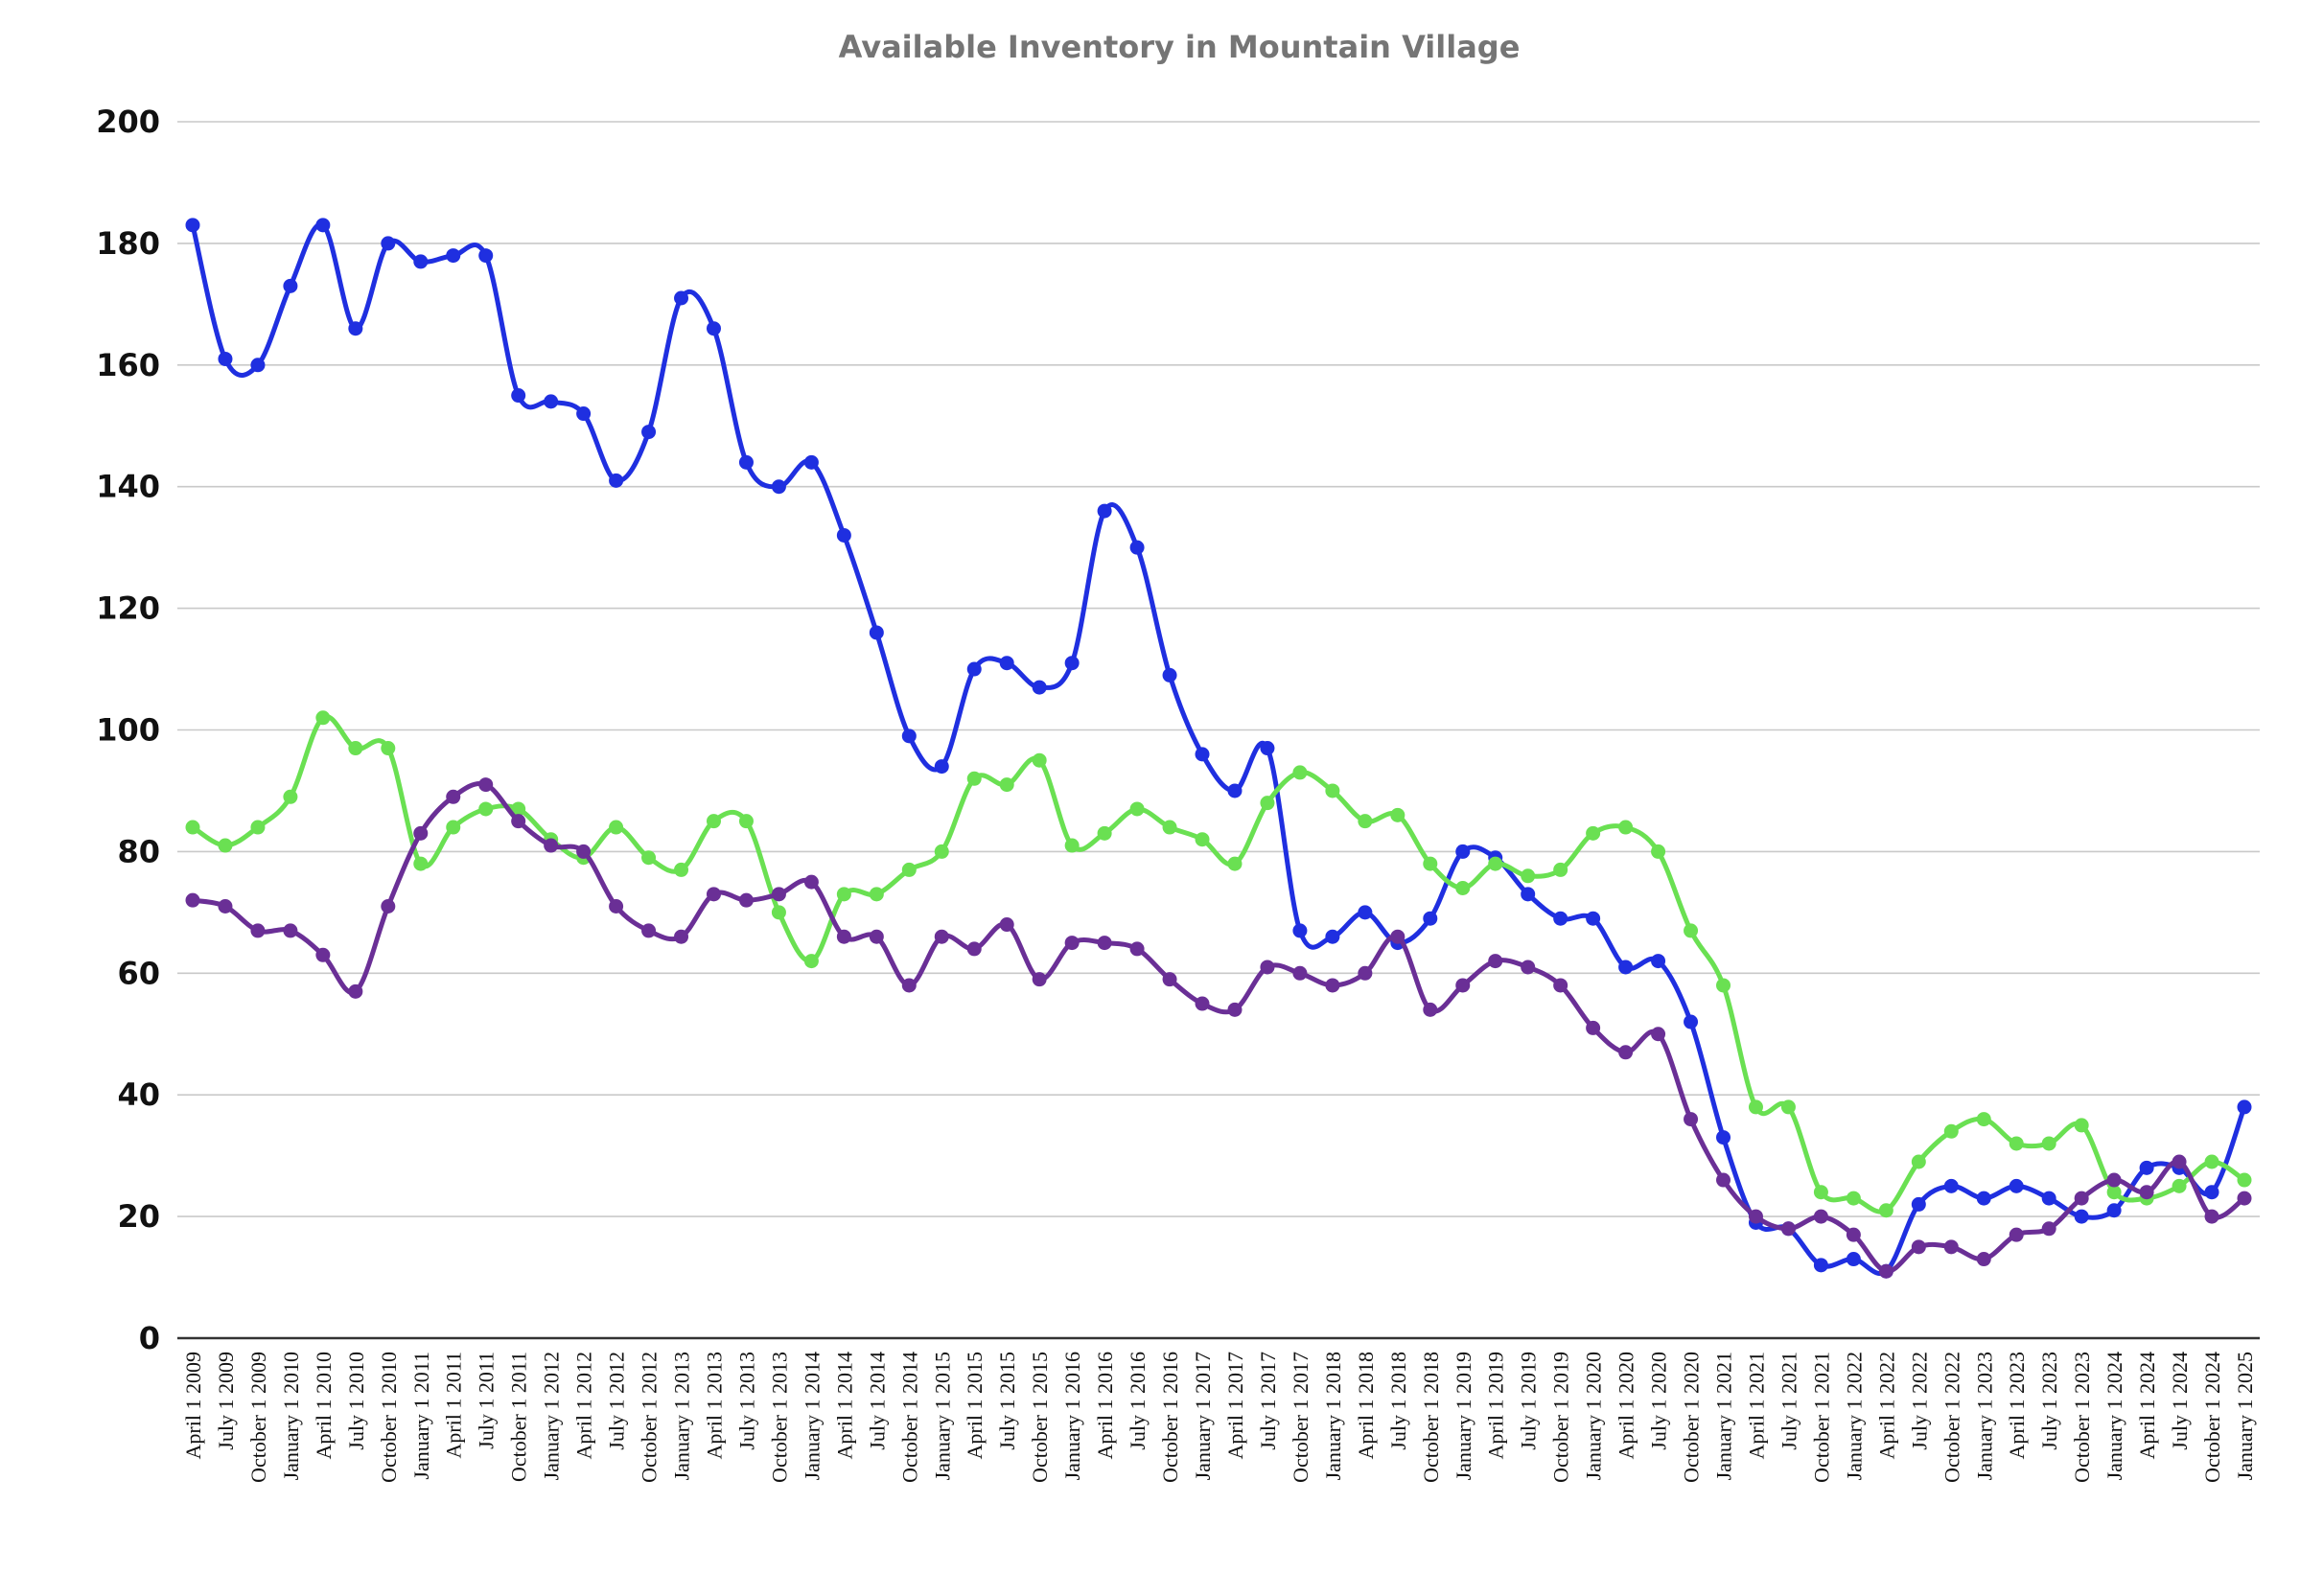 The image size is (2323, 1596). I want to click on x-tick-label: January 1 2010, so click(291, 1416).